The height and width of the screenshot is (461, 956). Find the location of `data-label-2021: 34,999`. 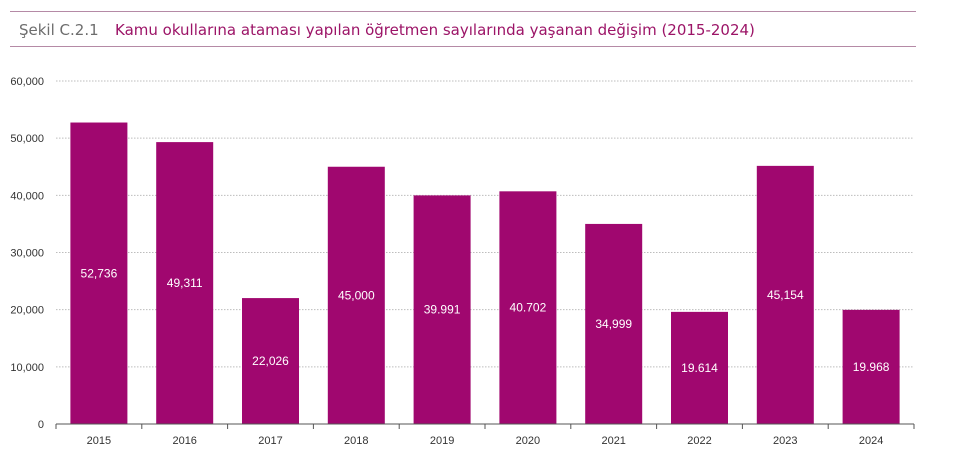

data-label-2021: 34,999 is located at coordinates (613, 324).